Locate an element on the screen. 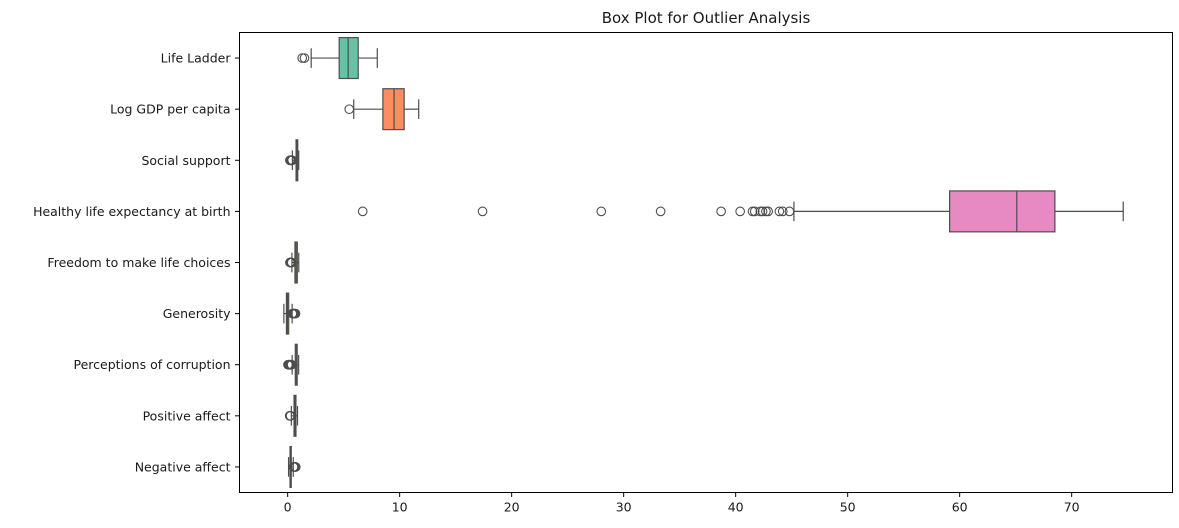  x-tick-label: 30 is located at coordinates (624, 507).